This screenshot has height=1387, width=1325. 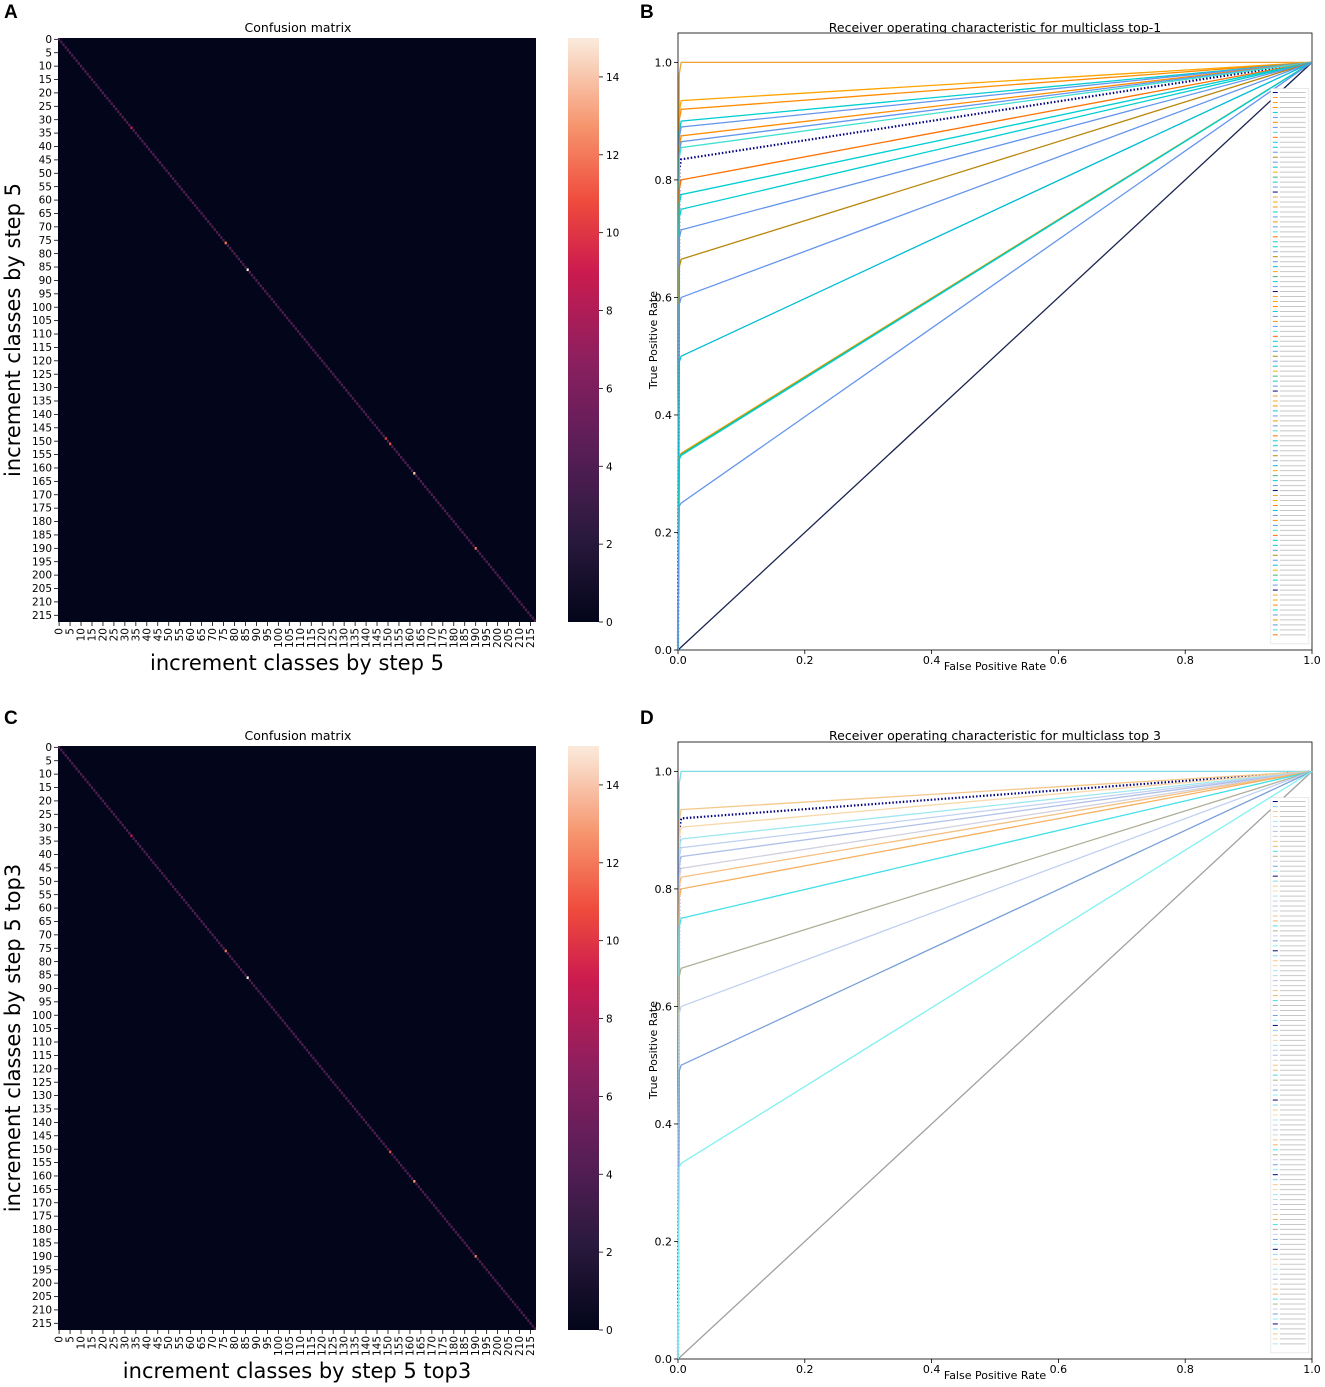 I want to click on colorbar-tick-label: 8, so click(x=609, y=1020).